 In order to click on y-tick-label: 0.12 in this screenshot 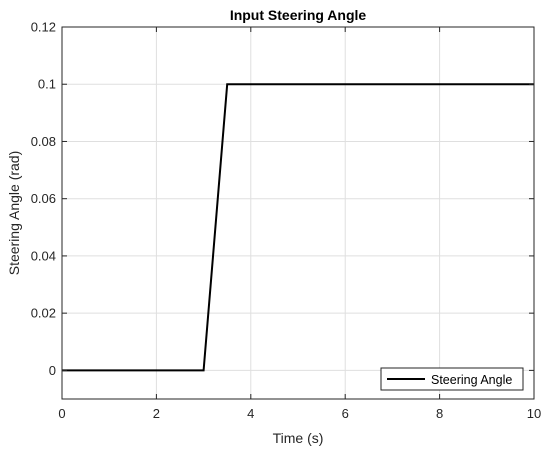, I will do `click(43, 27)`.